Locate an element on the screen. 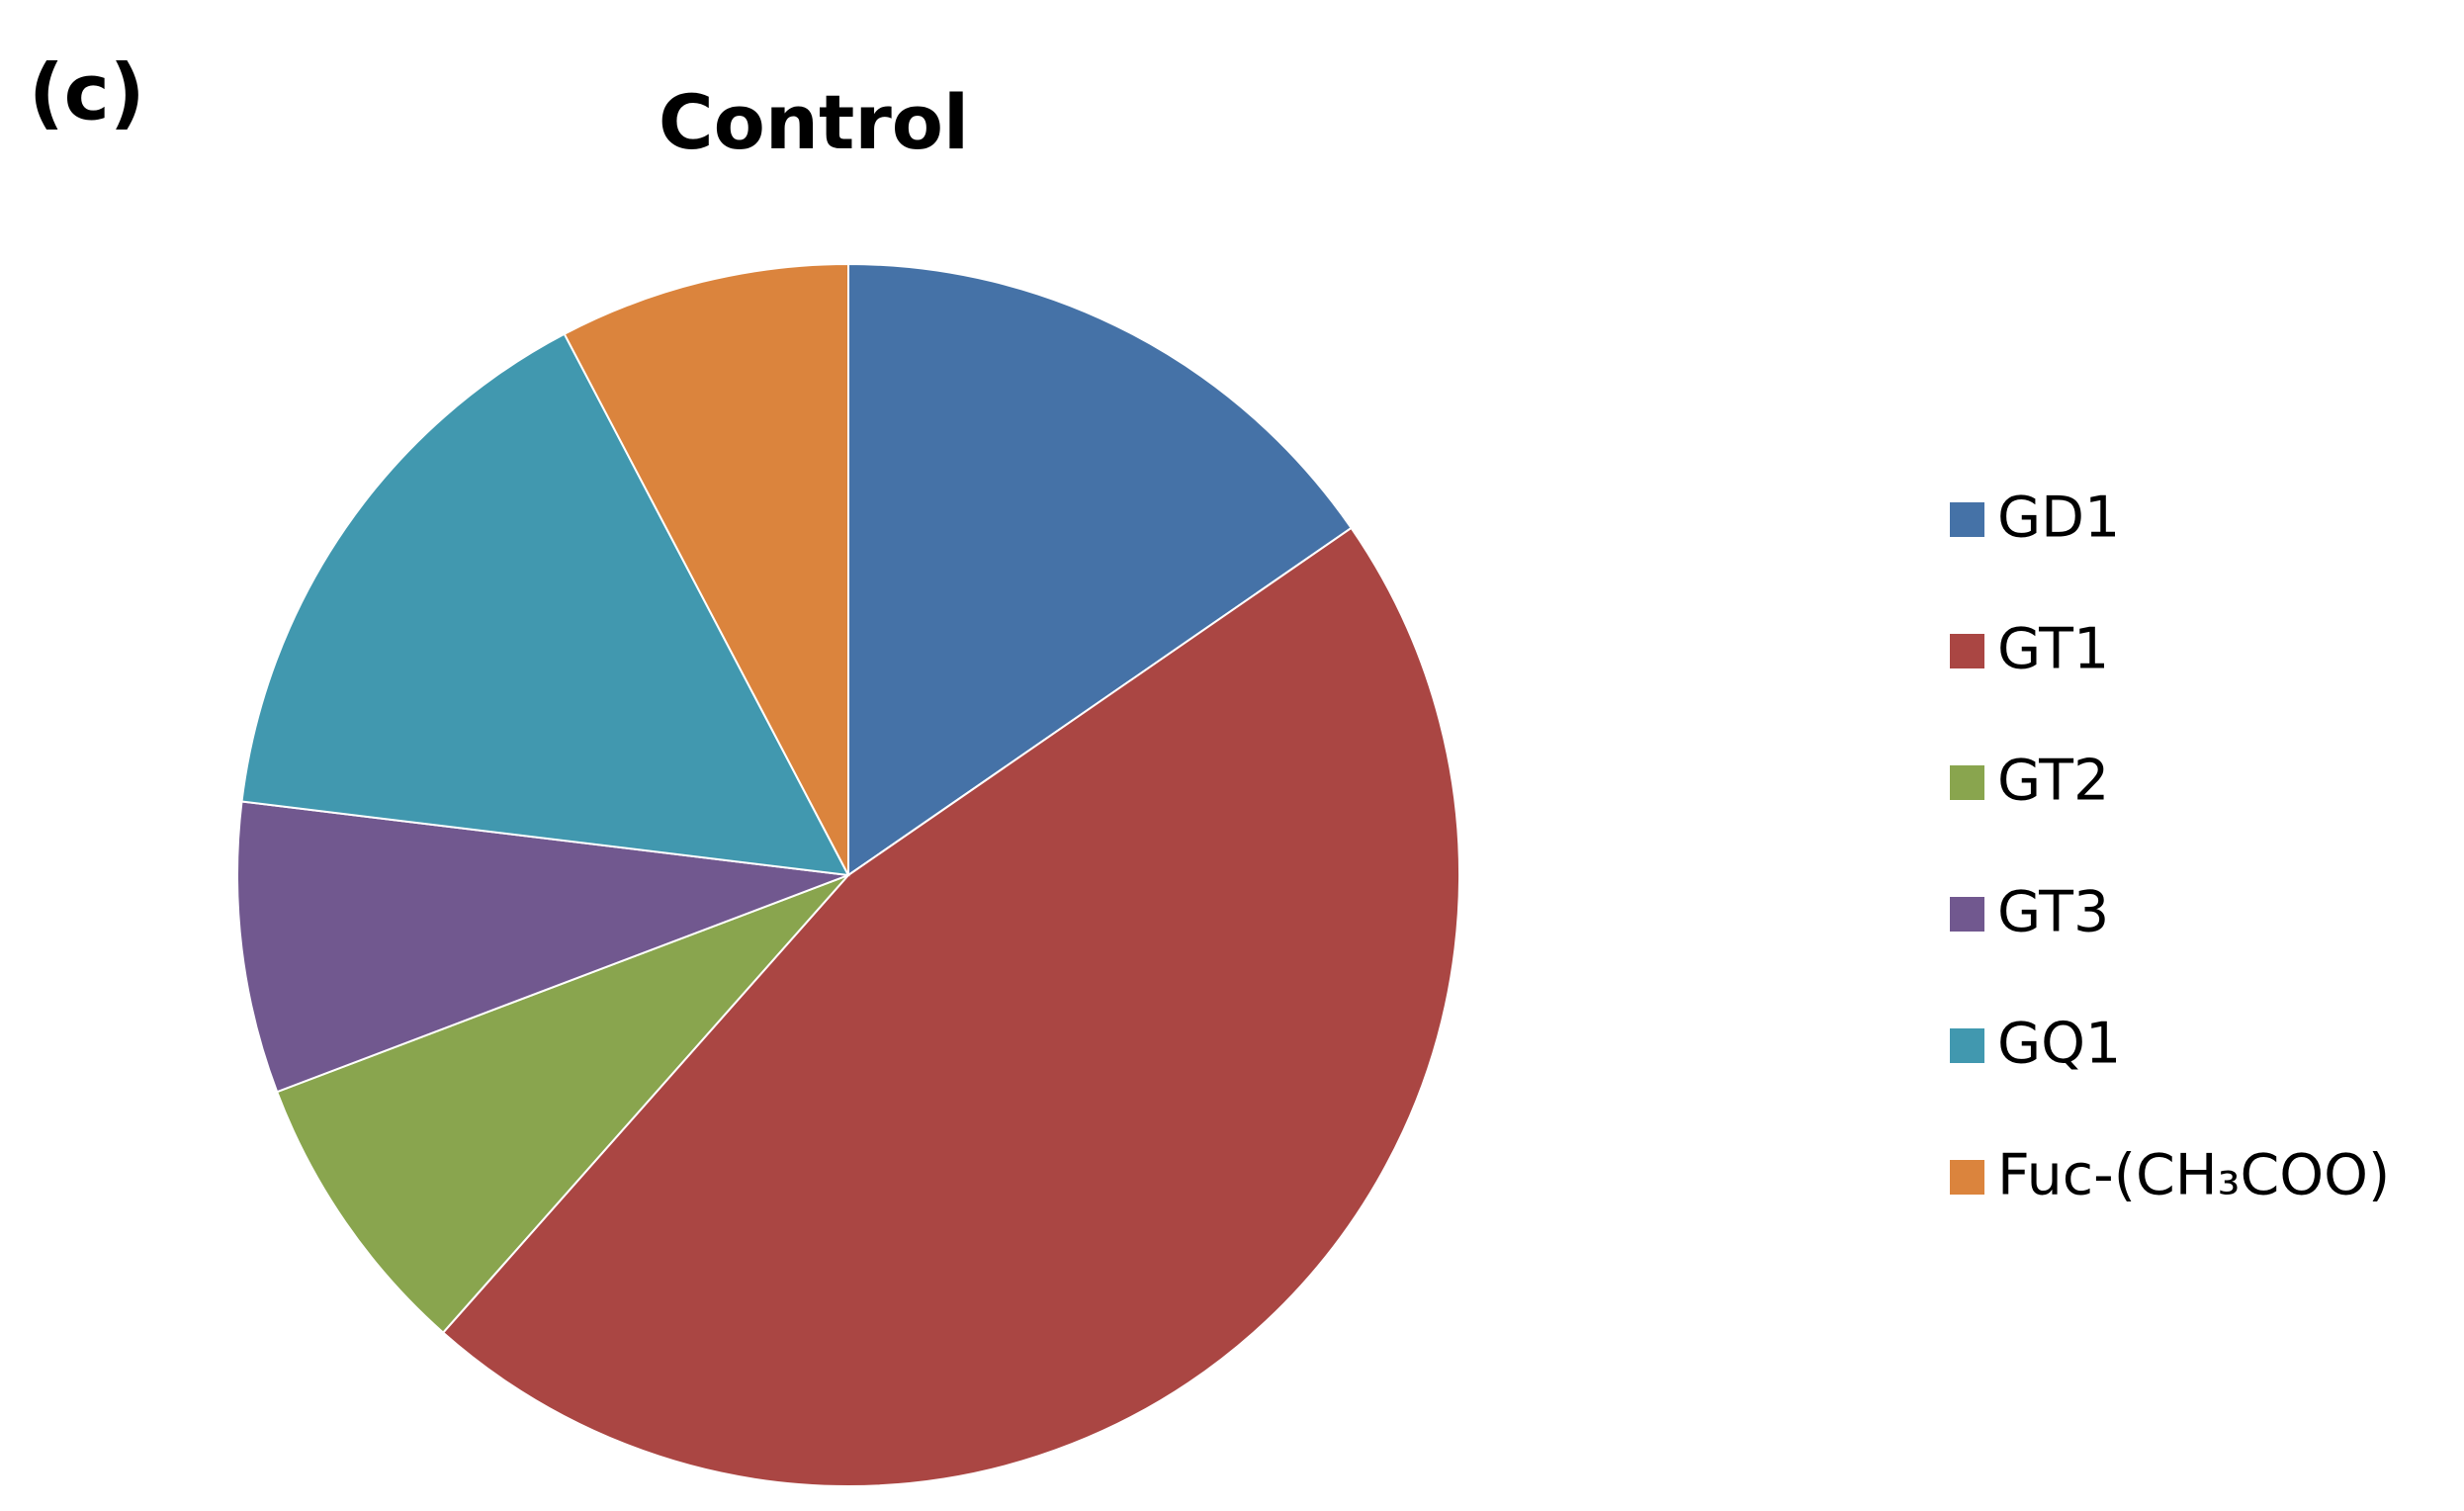 The image size is (2464, 1511). legend-text: GD1 is located at coordinates (2058, 518).